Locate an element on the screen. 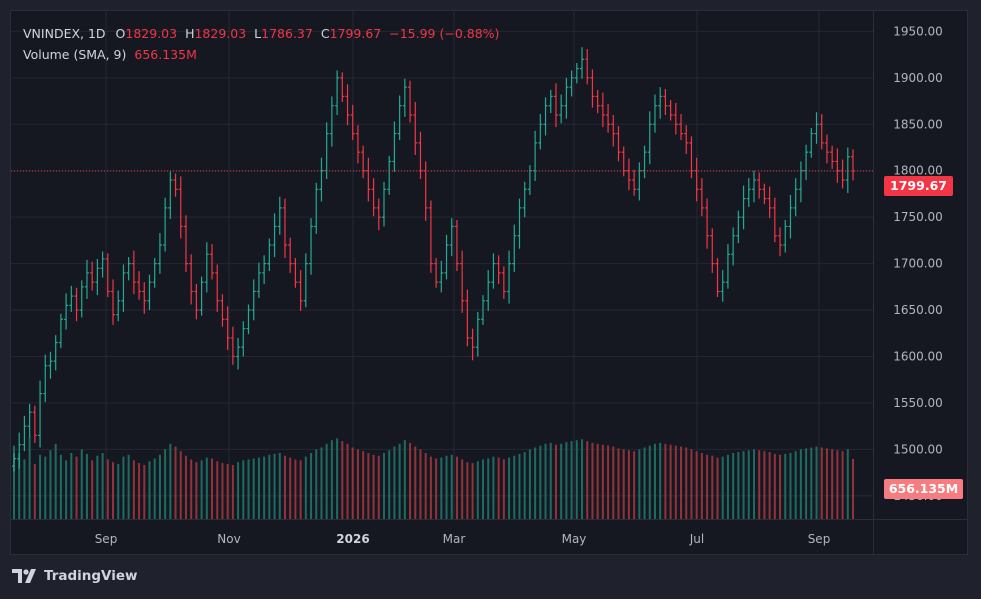 The width and height of the screenshot is (981, 599). volume-value: 656.135M is located at coordinates (165, 54).